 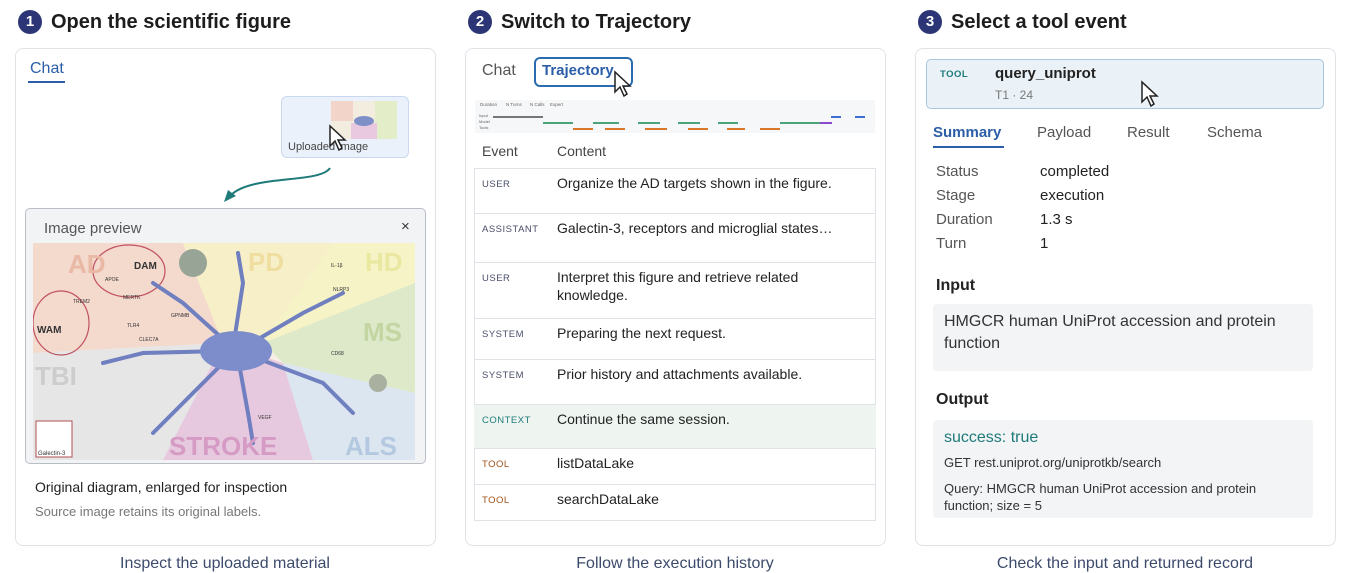 I want to click on event-type: ASSISTANT, so click(x=510, y=229).